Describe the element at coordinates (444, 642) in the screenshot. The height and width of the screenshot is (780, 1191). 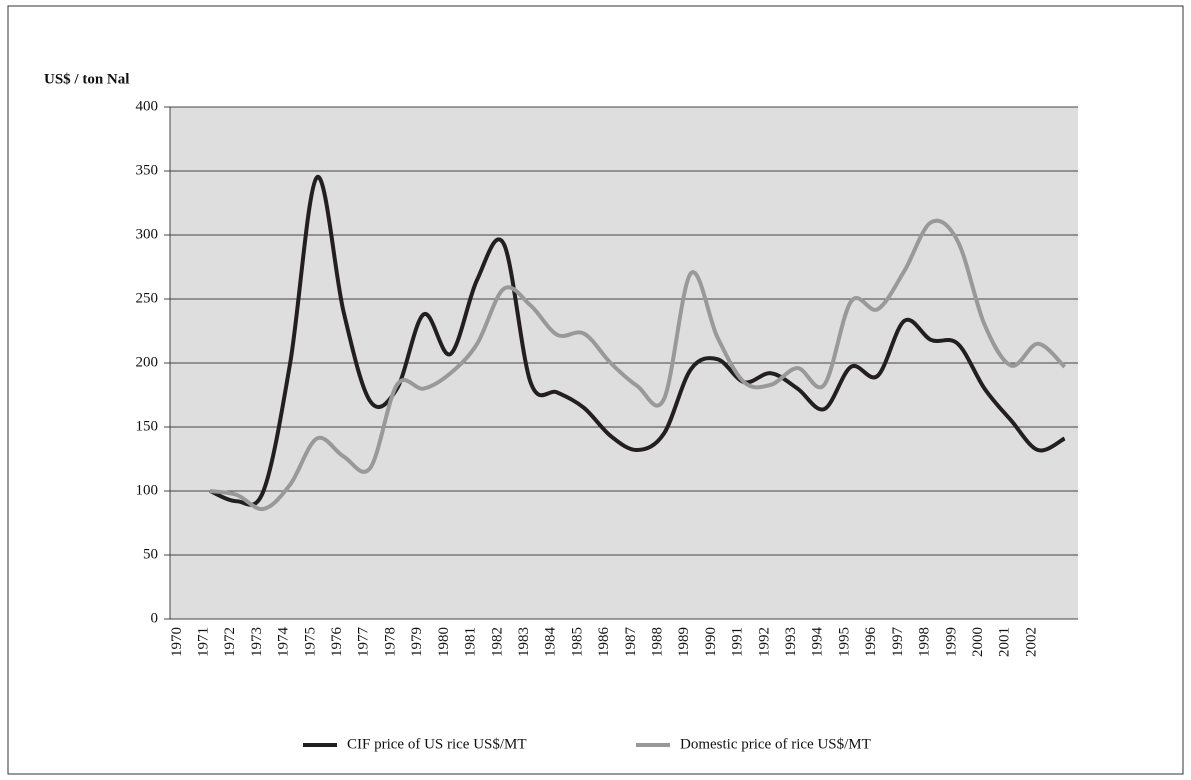
I see `x-tick-label: 1980` at that location.